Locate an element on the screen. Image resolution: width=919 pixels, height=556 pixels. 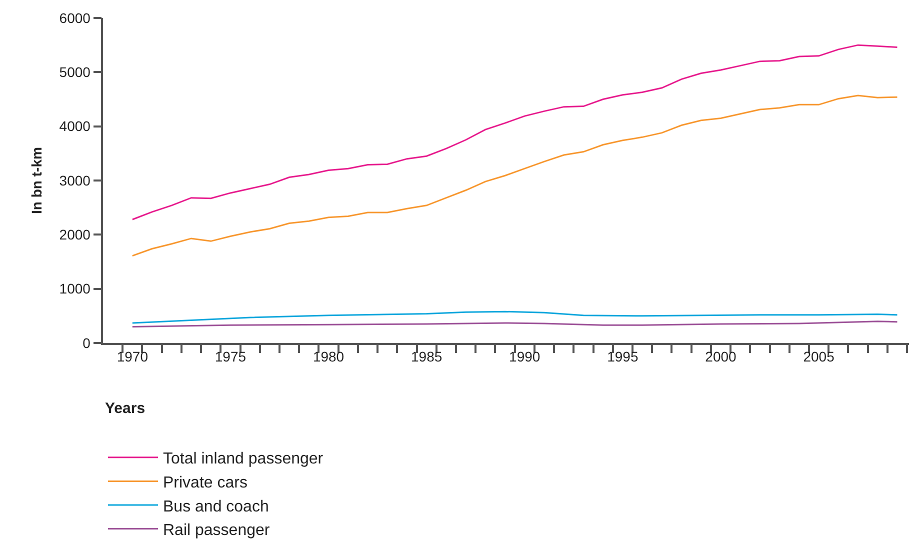
y-axis-title: In bn t-km is located at coordinates (36, 180).